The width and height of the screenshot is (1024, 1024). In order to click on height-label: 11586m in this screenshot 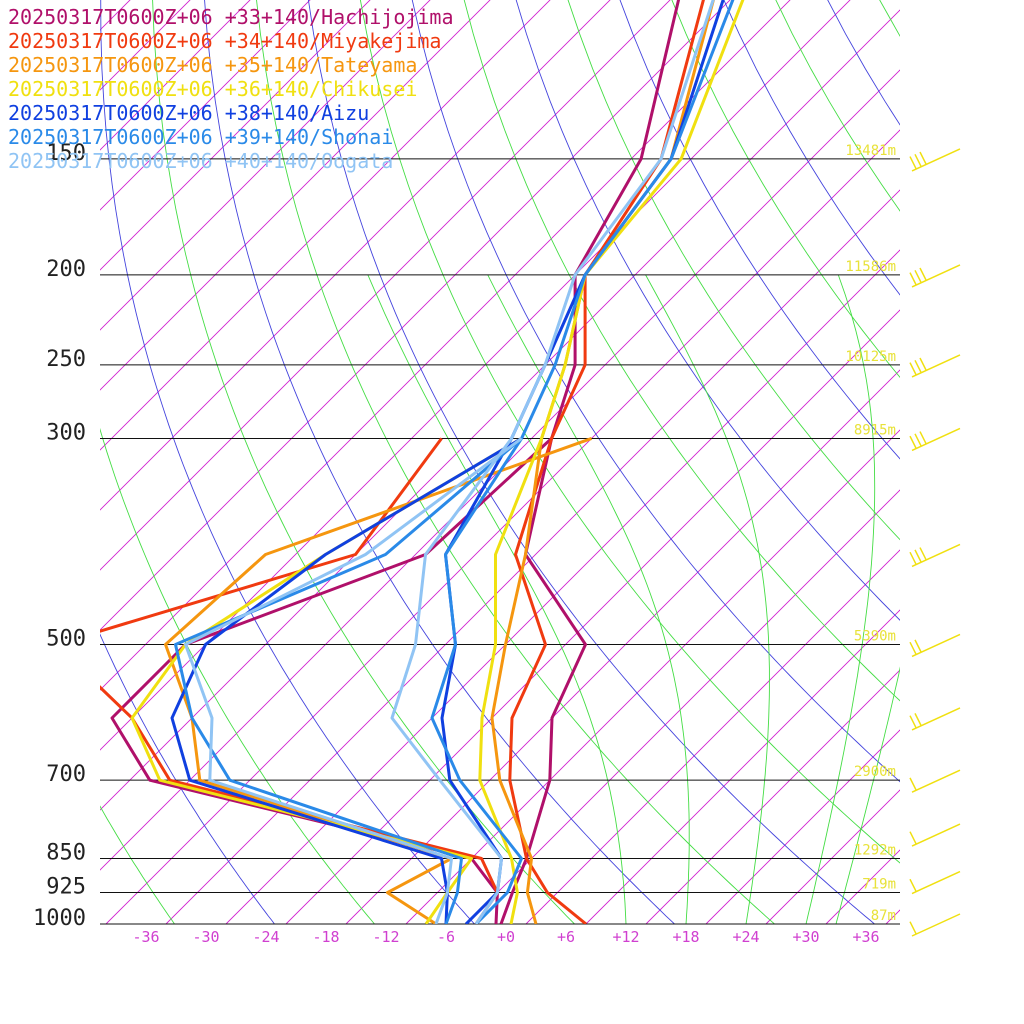, I will do `click(870, 267)`.